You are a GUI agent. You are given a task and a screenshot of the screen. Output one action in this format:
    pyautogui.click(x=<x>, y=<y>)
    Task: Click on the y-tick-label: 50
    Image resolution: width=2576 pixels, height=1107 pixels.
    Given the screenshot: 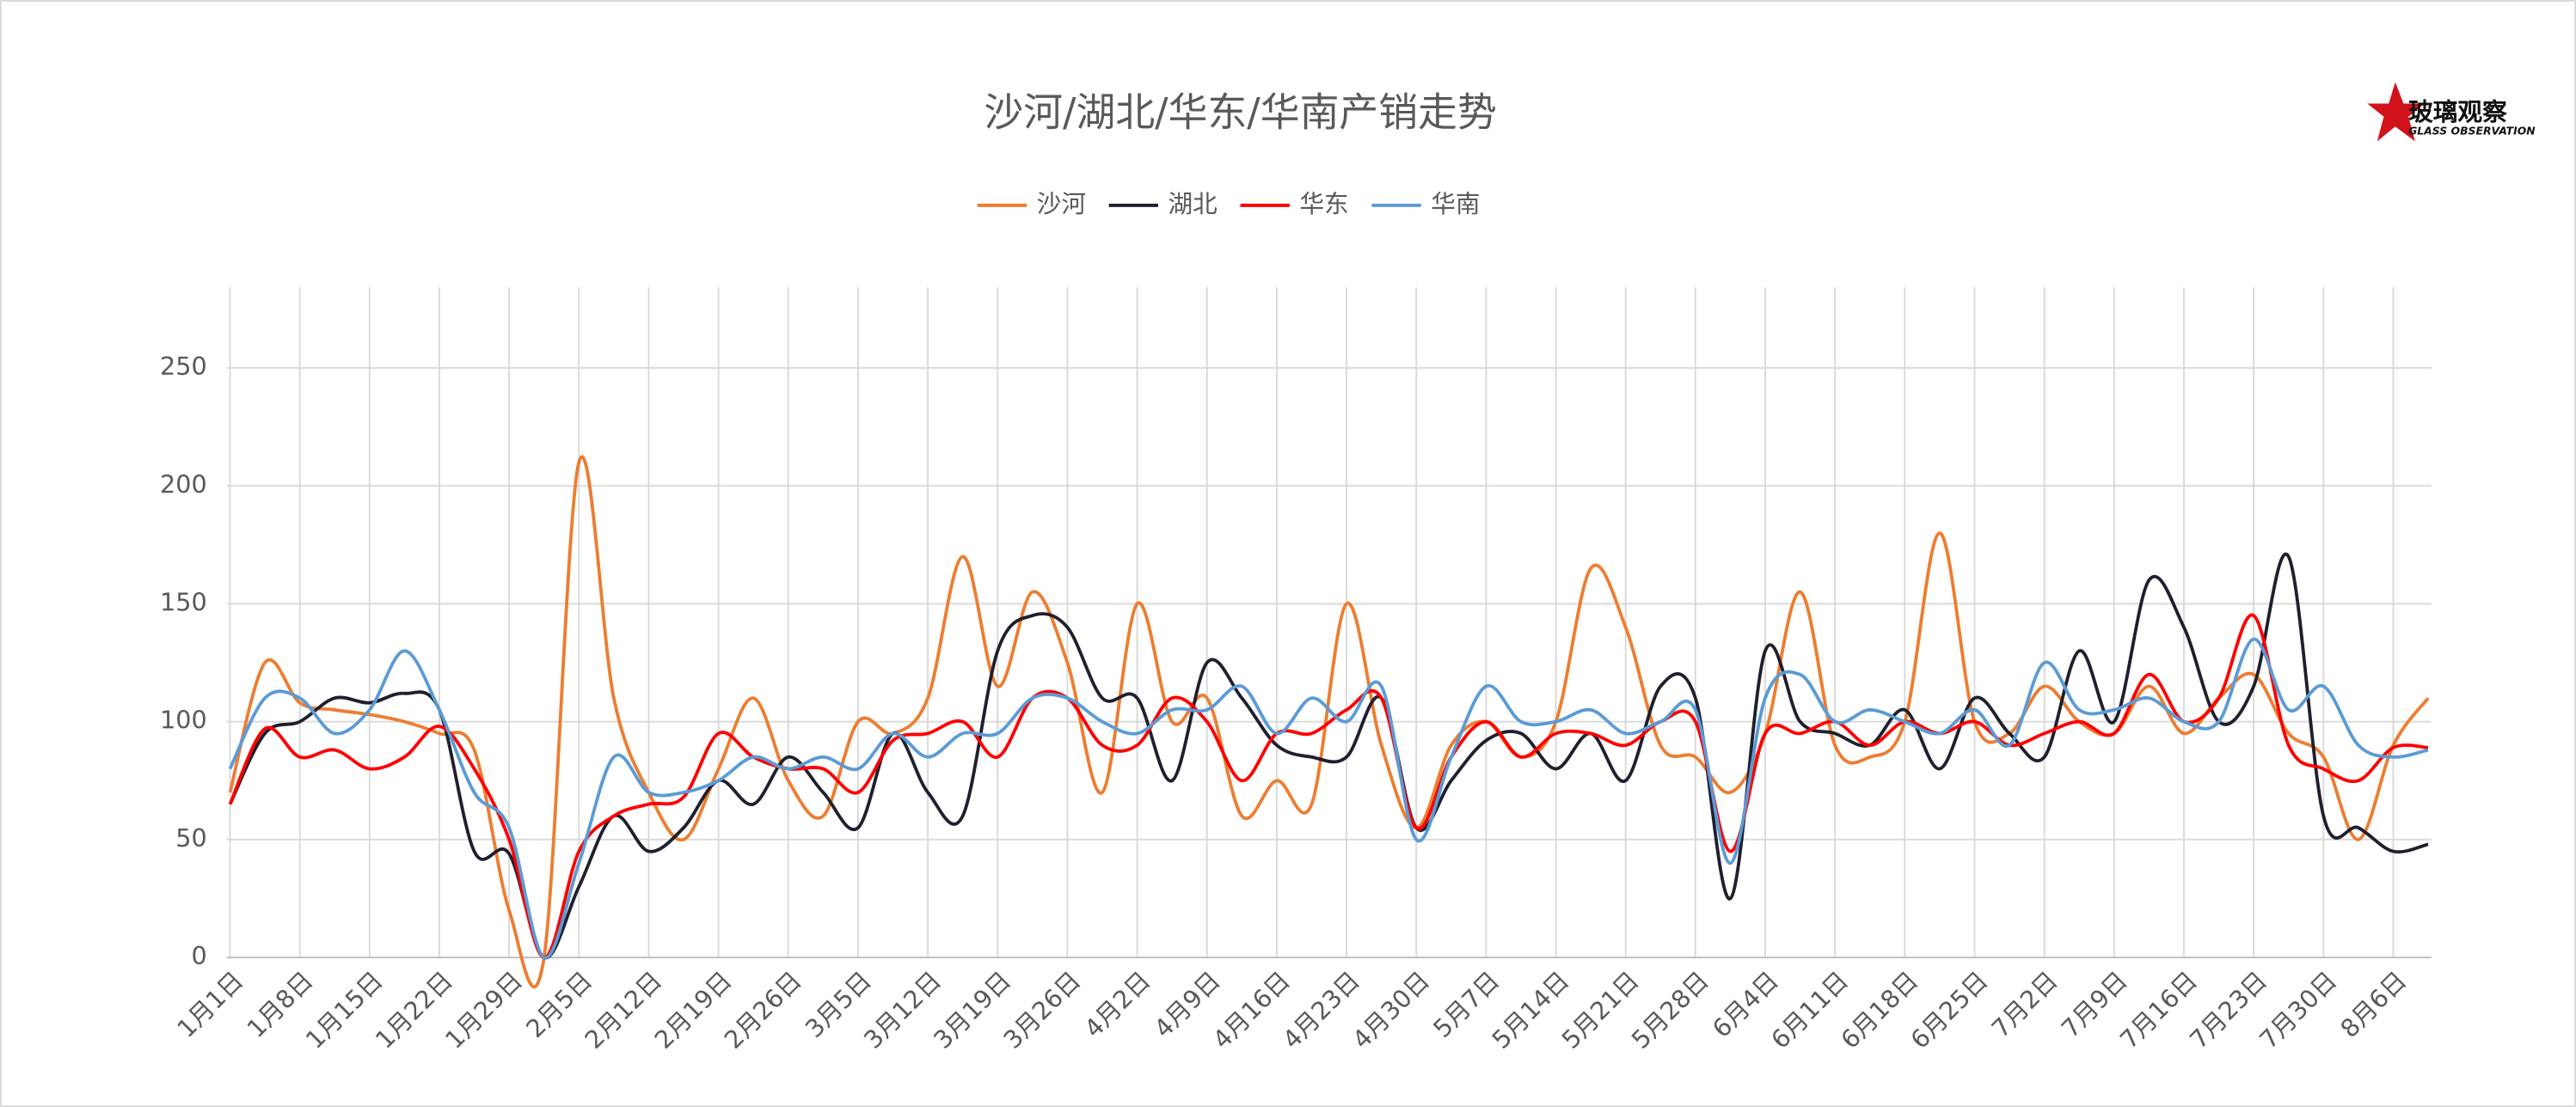 What is the action you would take?
    pyautogui.click(x=190, y=838)
    